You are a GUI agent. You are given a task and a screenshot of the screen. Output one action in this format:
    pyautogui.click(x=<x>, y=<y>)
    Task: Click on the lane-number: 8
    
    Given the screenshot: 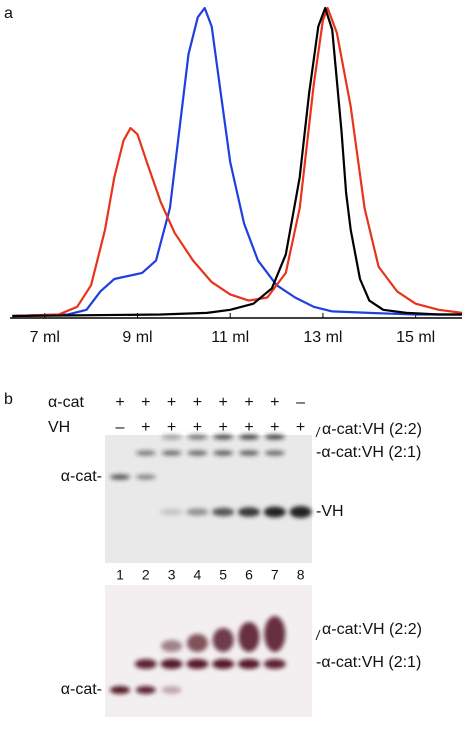 What is the action you would take?
    pyautogui.click(x=301, y=575)
    